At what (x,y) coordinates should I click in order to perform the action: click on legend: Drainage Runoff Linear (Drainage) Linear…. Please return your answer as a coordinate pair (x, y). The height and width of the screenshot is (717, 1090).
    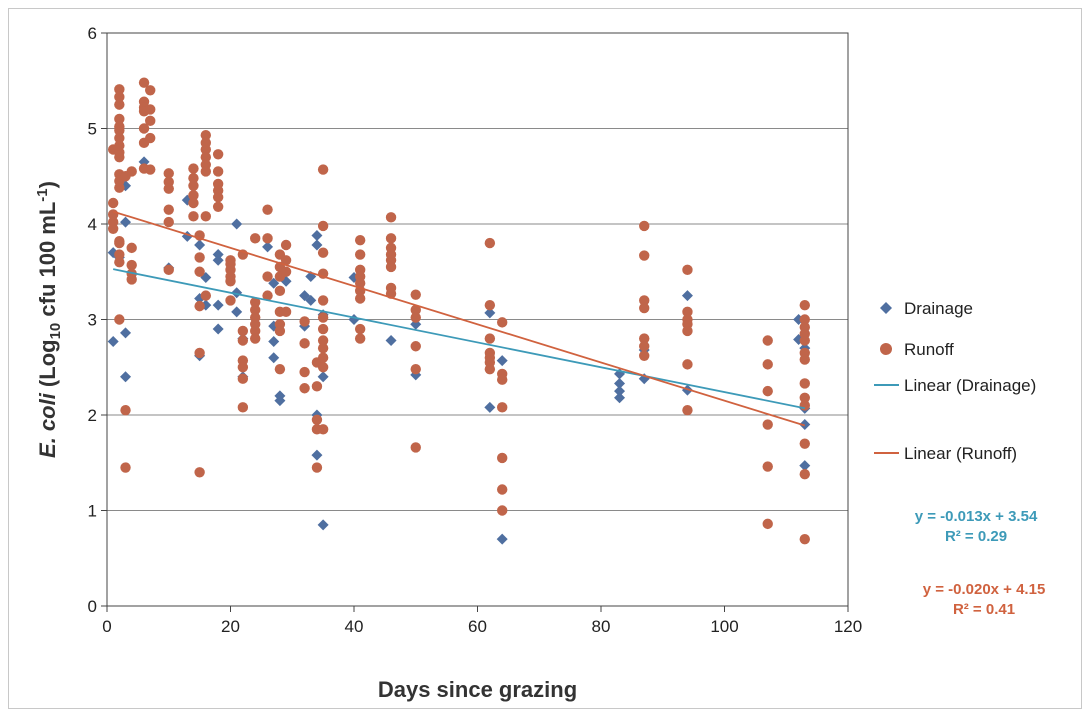
    Looking at the image, I should click on (955, 381).